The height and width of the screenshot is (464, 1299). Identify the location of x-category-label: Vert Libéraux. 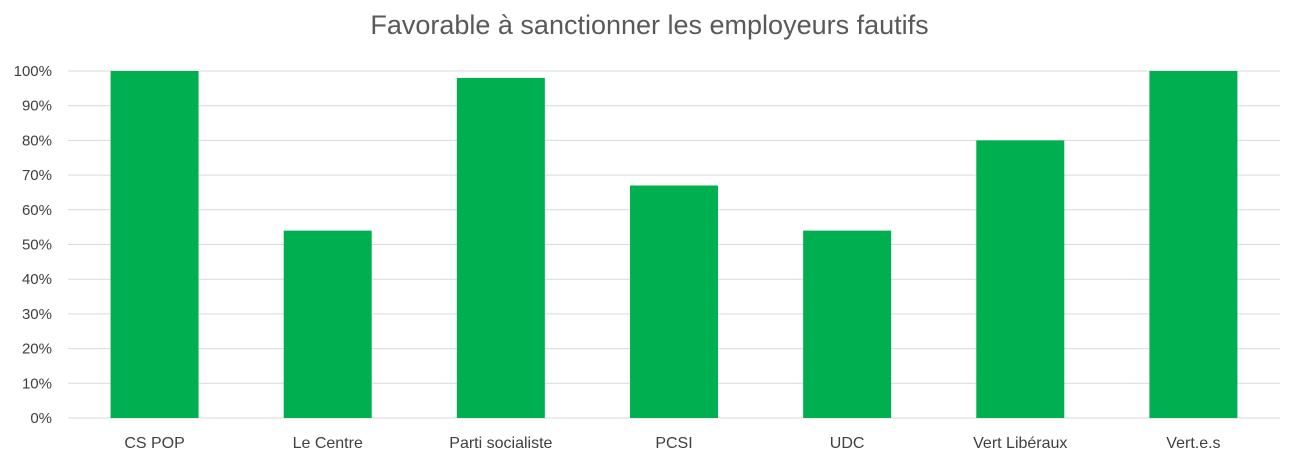
(1020, 443).